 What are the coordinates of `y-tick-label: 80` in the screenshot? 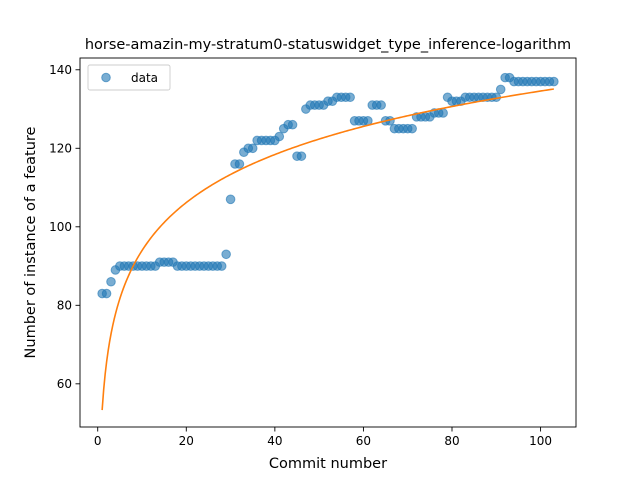 It's located at (64, 306).